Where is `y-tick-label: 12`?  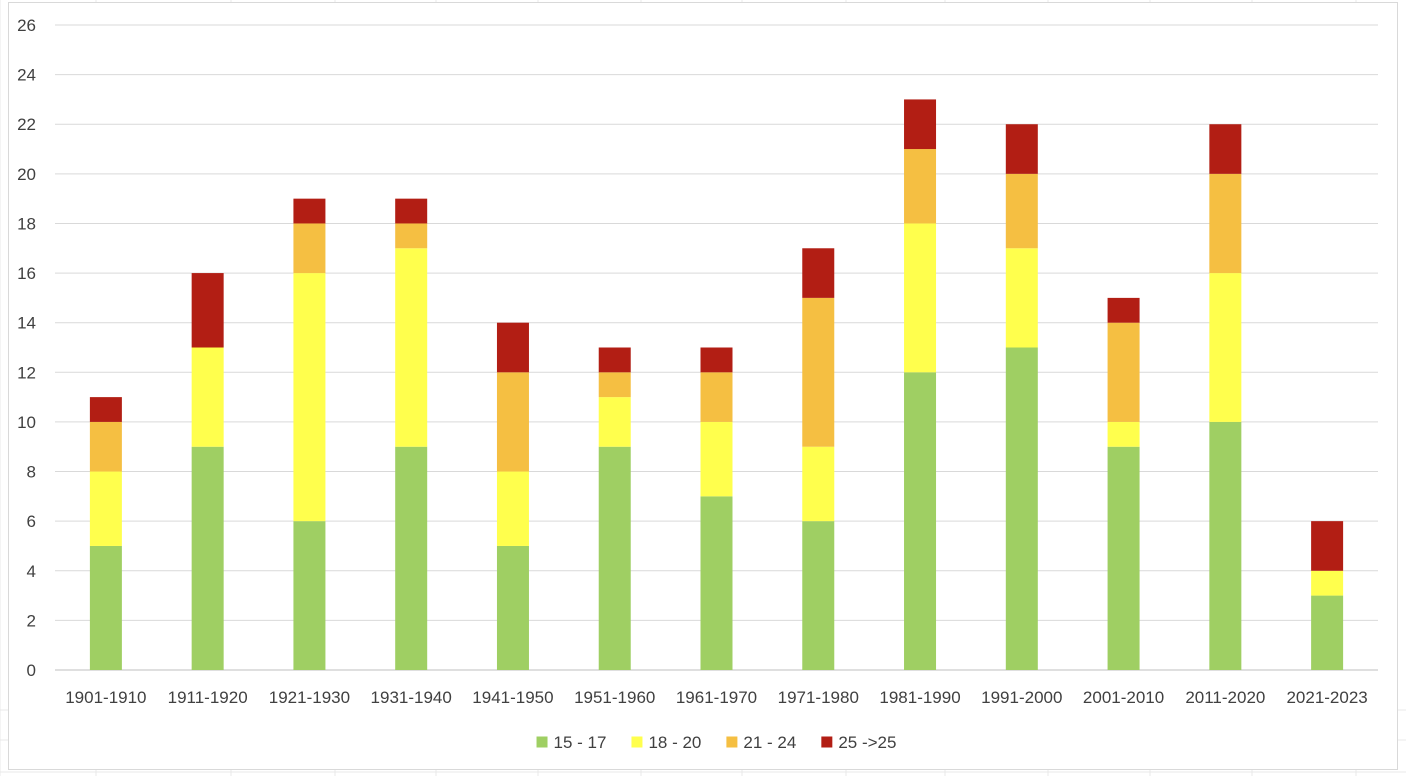 y-tick-label: 12 is located at coordinates (26, 372).